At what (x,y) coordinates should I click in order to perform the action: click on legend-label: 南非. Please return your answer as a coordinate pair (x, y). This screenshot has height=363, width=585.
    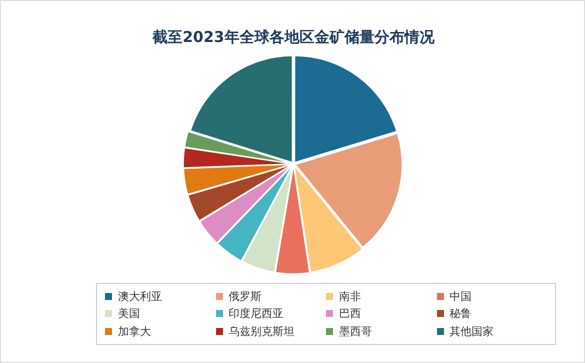
    Looking at the image, I should click on (350, 296).